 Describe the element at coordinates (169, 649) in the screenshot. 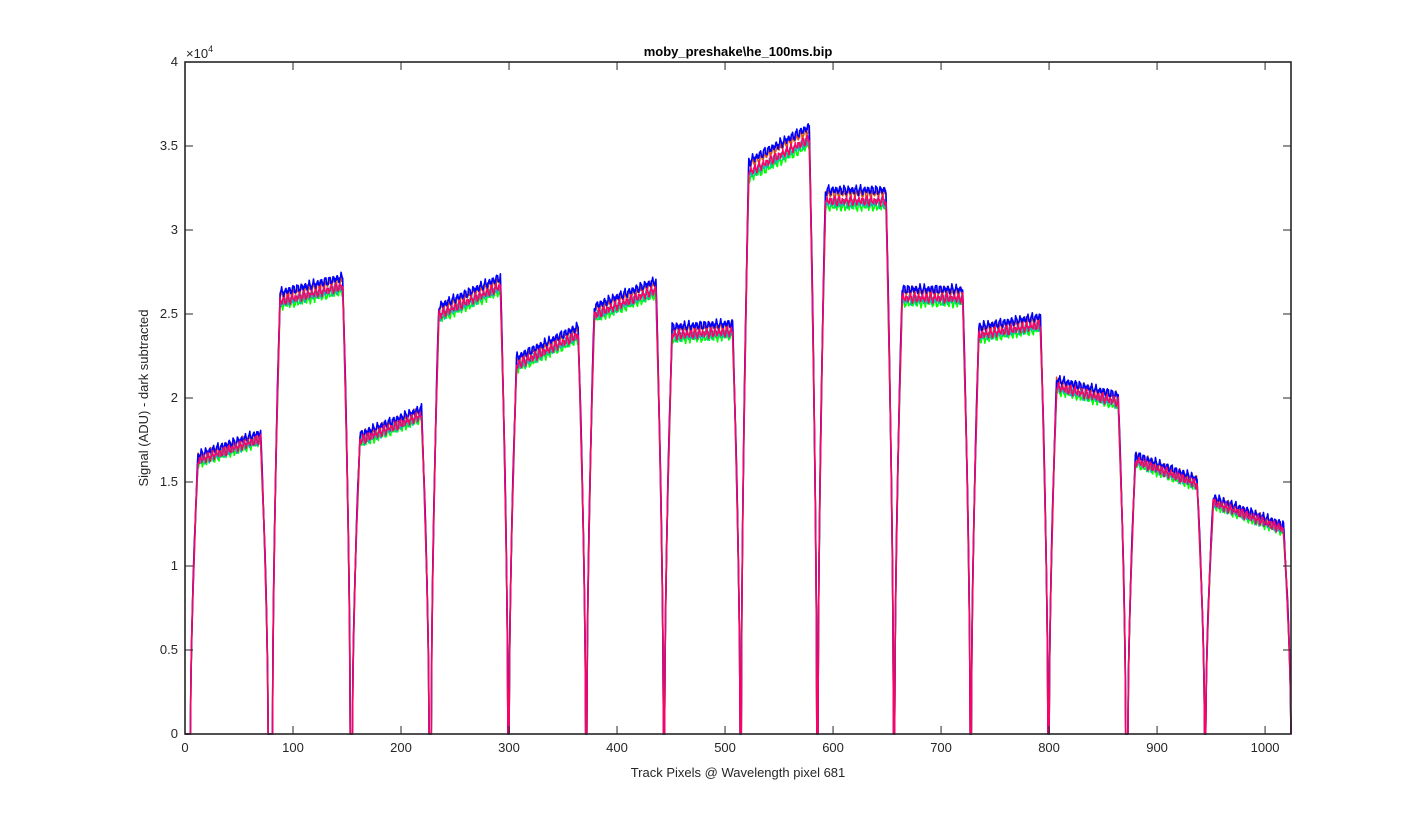

I see `y-tick-label: 0.5` at that location.